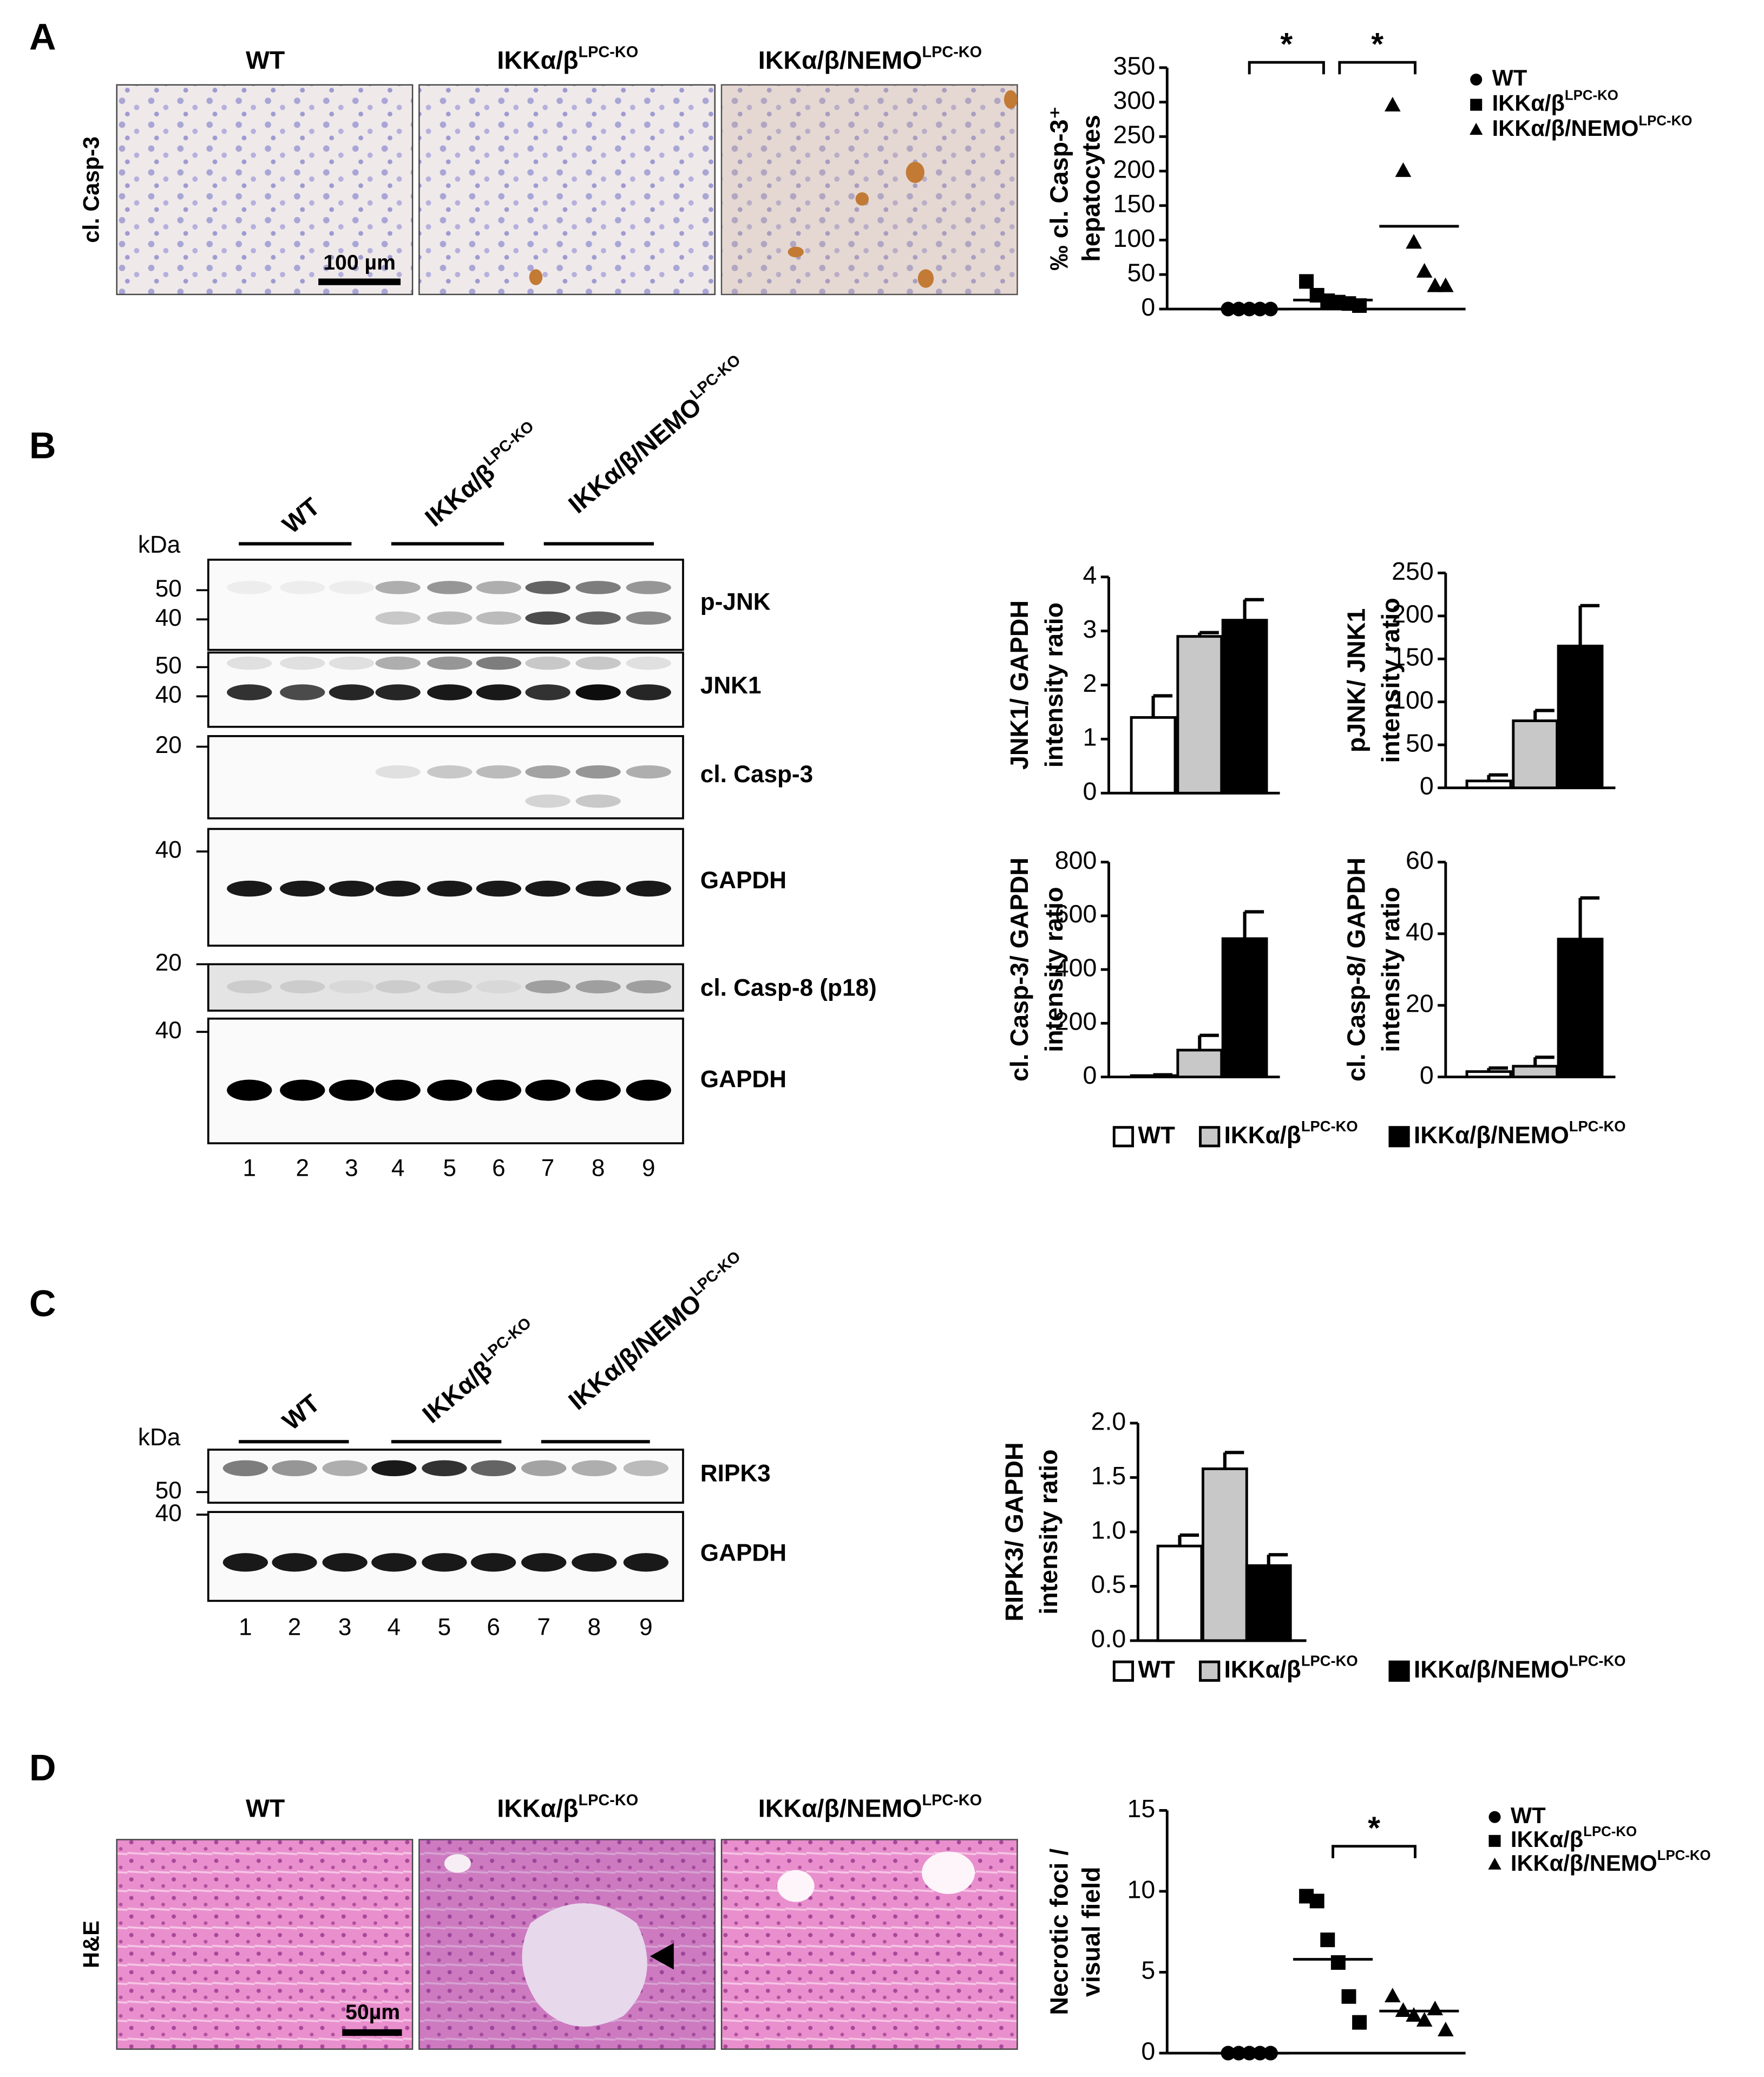 Image resolution: width=1764 pixels, height=2077 pixels. Describe the element at coordinates (585, 1965) in the screenshot. I see `necrotic-focus` at that location.